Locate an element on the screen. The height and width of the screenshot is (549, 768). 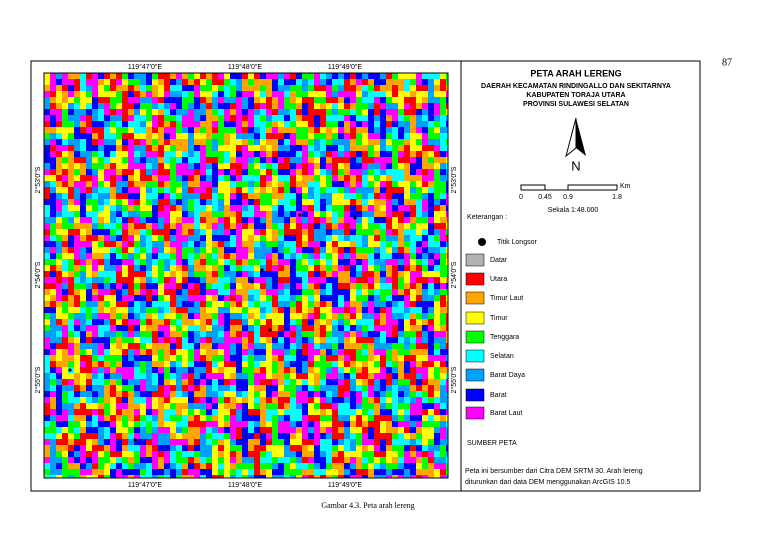
legend-swatch is located at coordinates (475, 298).